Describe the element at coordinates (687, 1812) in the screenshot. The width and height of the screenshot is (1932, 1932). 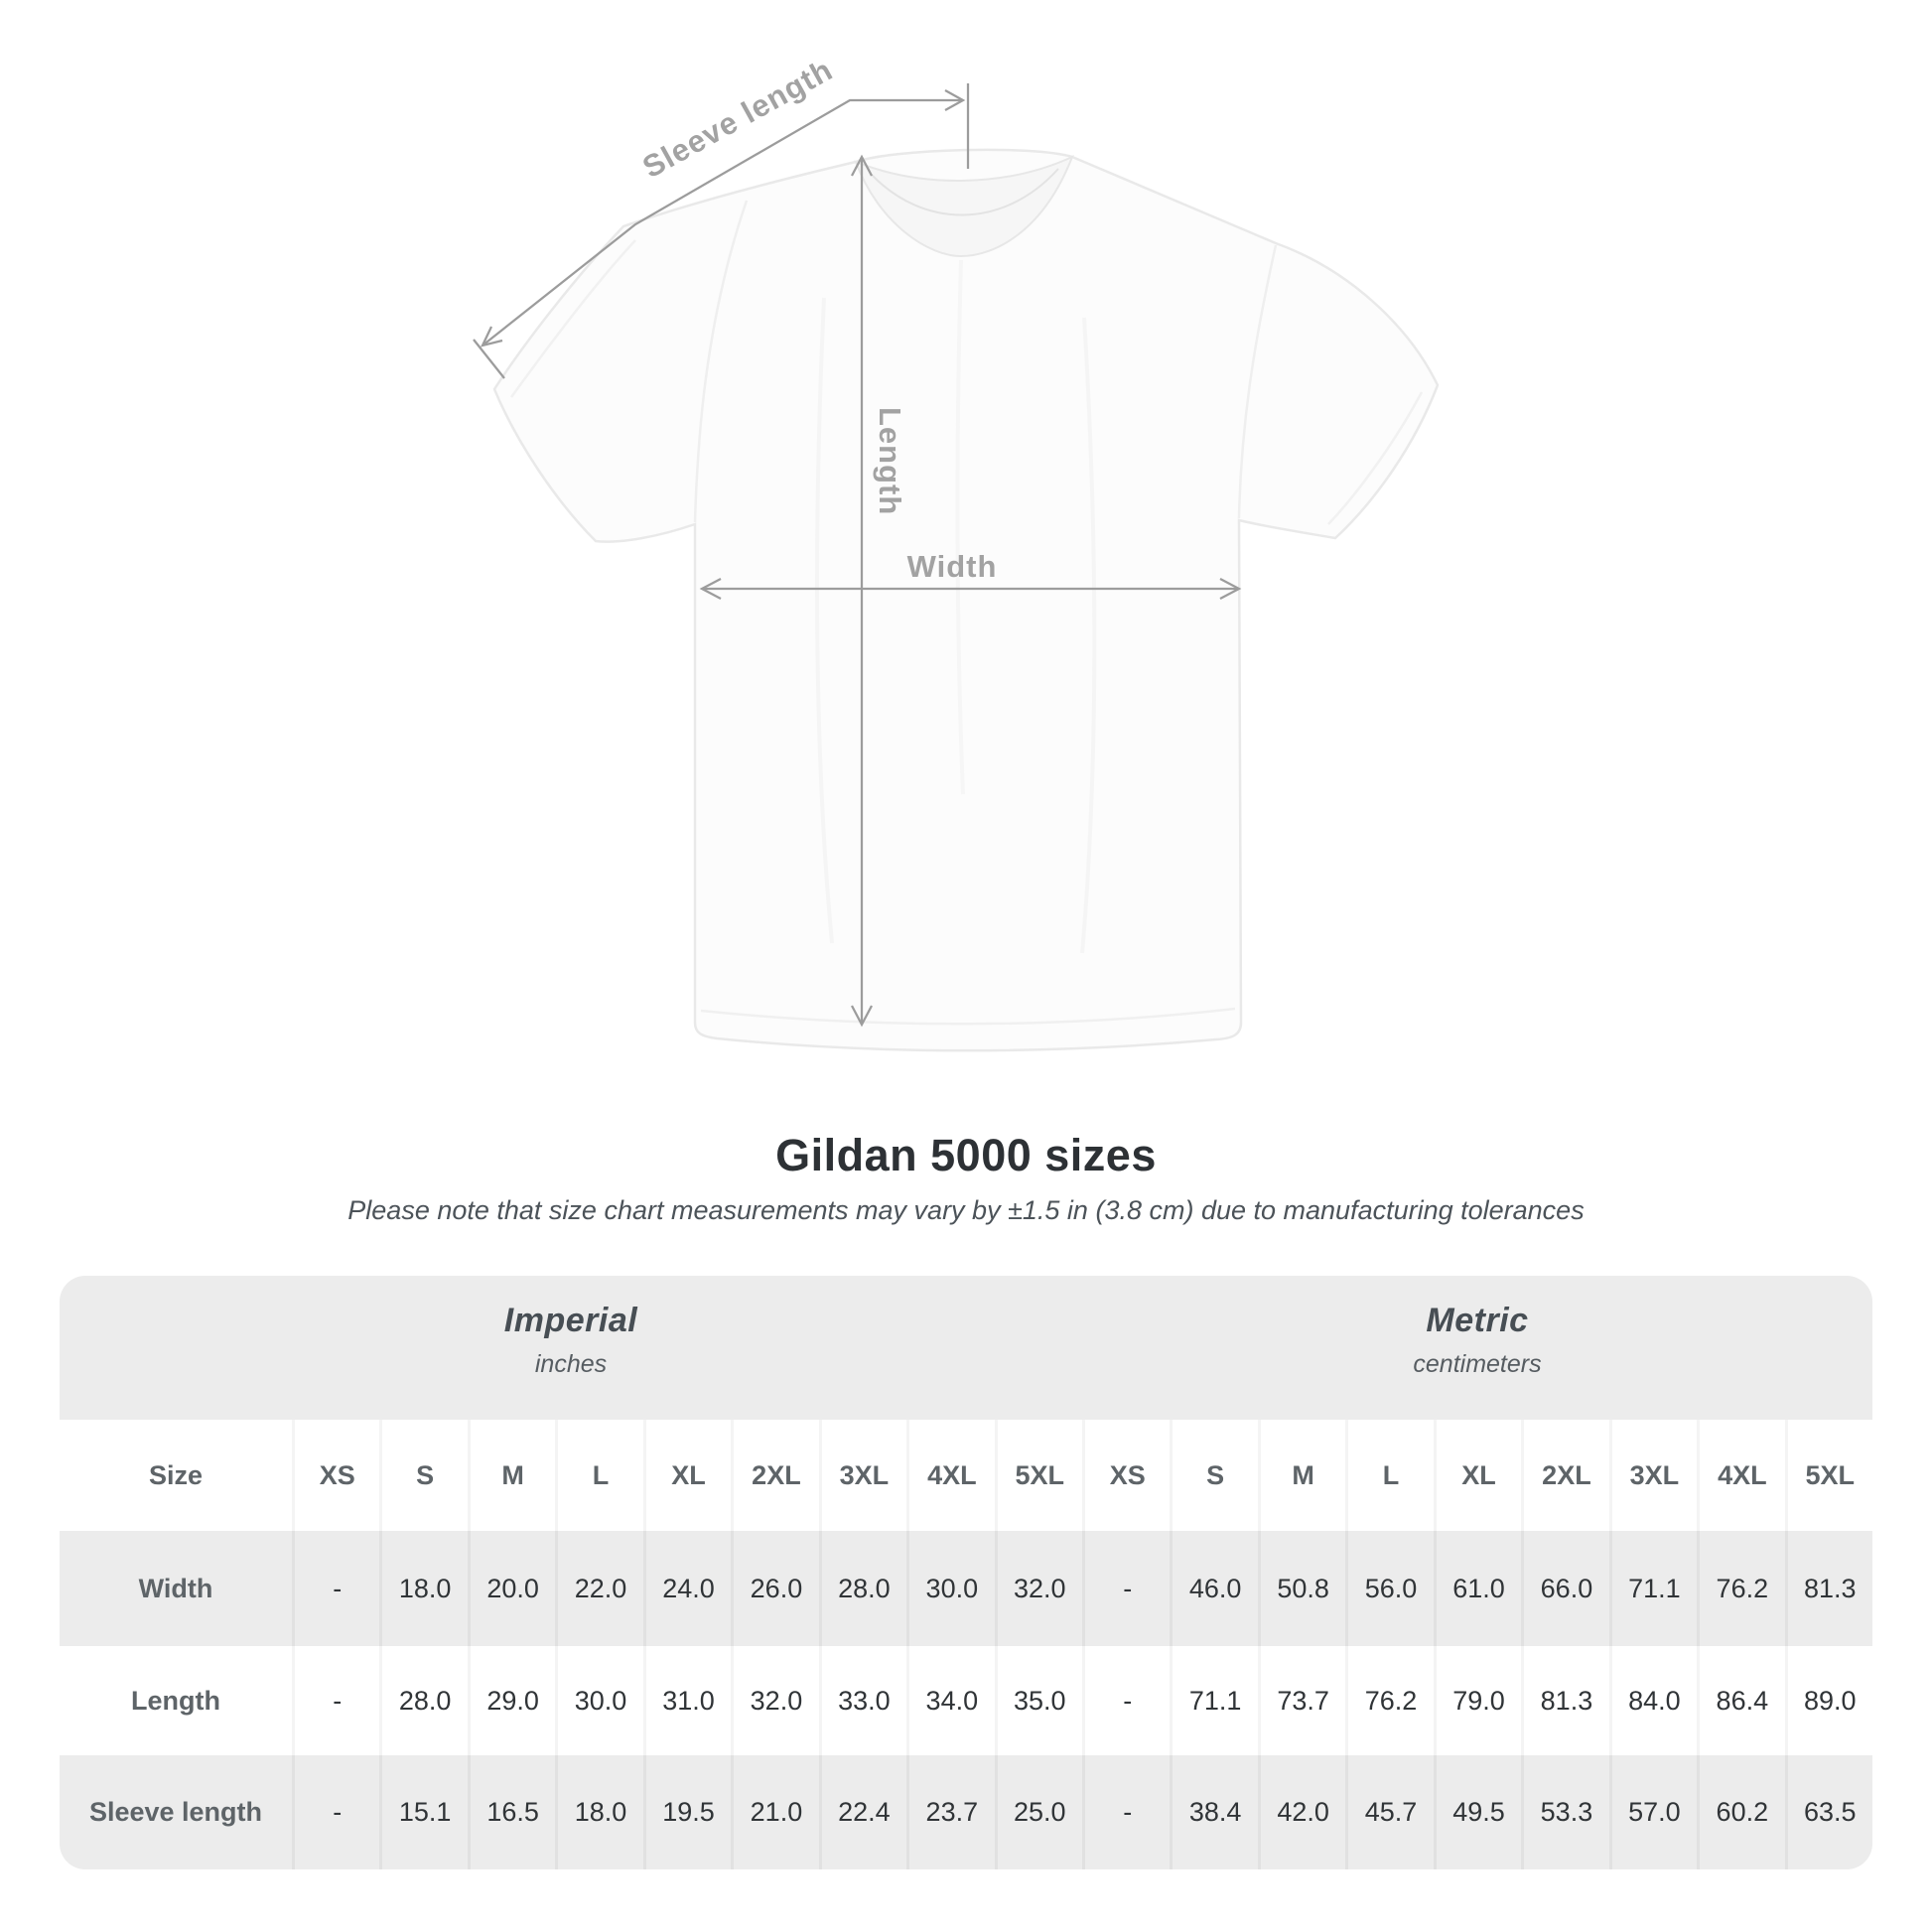
I see `sleeve-value: 19.5` at that location.